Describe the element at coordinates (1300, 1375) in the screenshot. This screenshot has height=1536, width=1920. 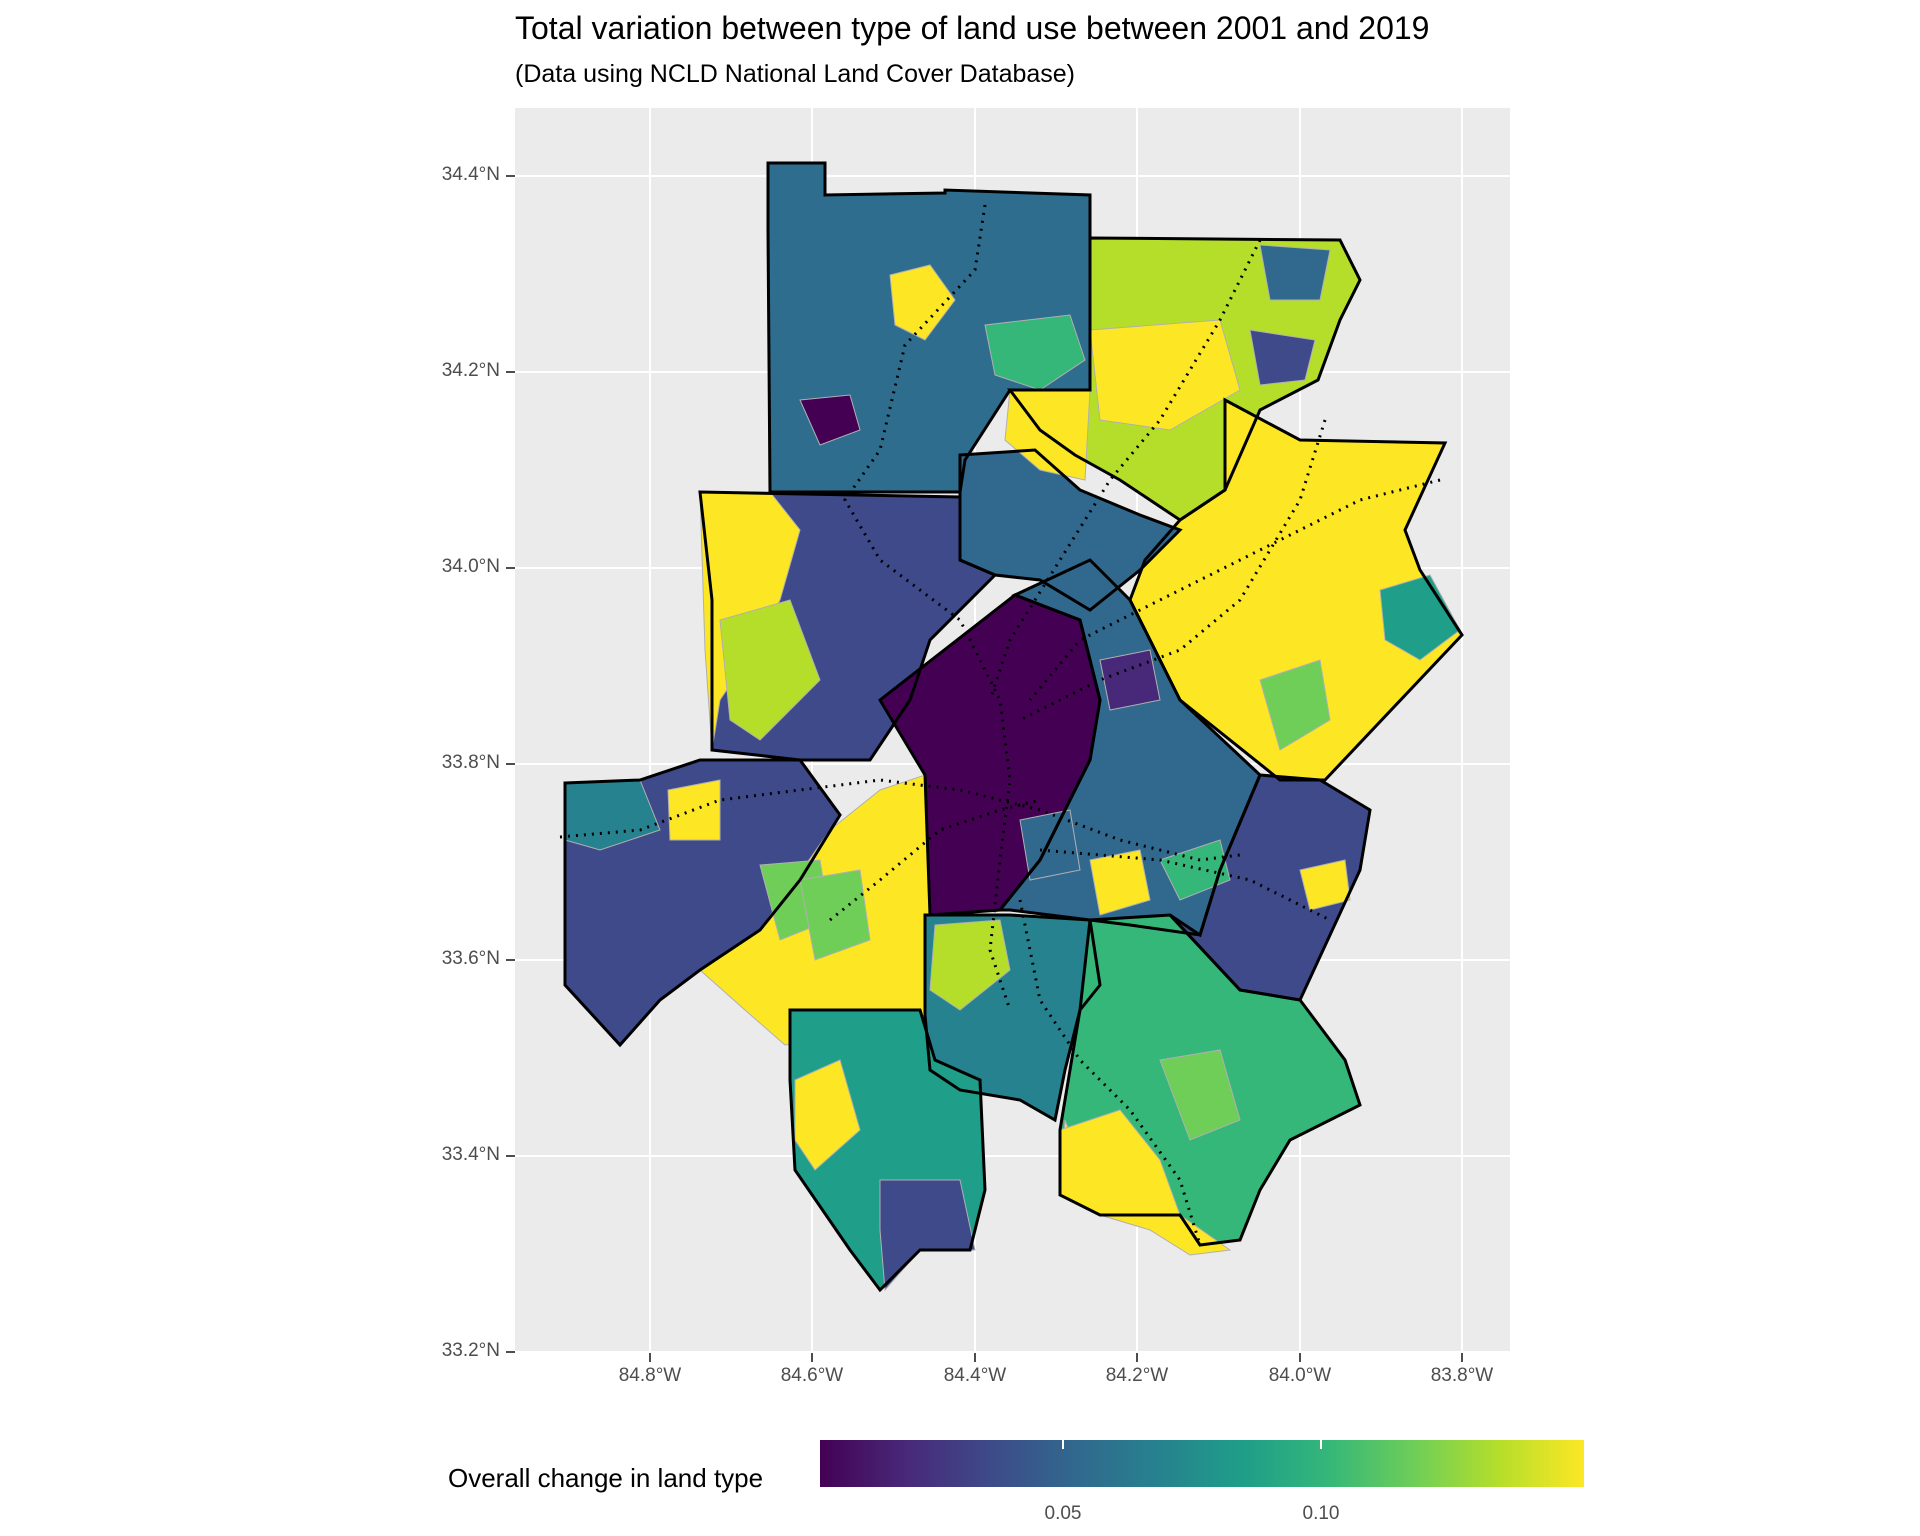
I see `x-tick-label: 84.0°W` at that location.